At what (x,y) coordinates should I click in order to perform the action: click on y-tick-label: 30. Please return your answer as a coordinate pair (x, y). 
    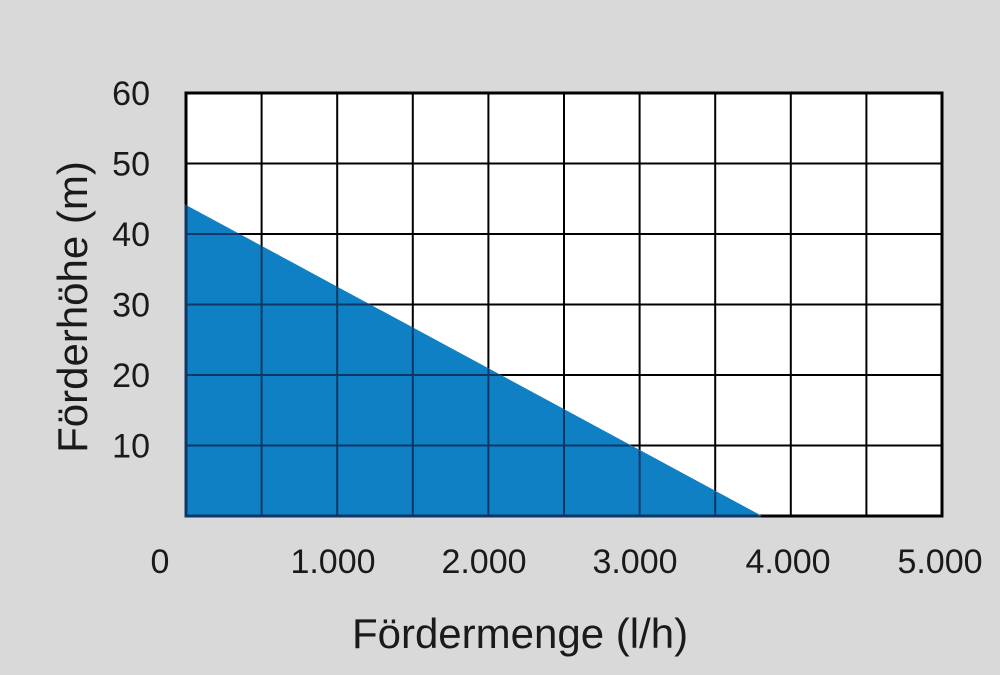
    Looking at the image, I should click on (131, 306).